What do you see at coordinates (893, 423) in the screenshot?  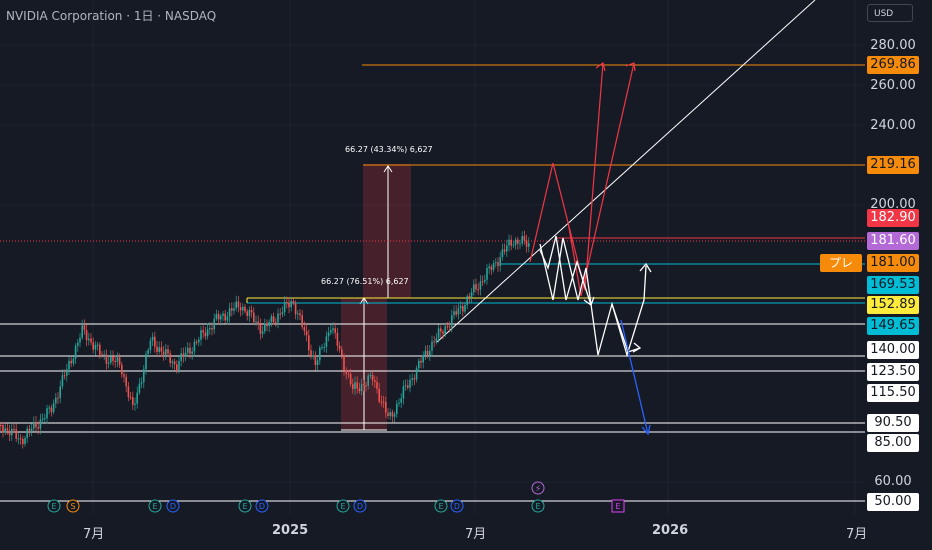 I see `price-level-label: 90.50` at bounding box center [893, 423].